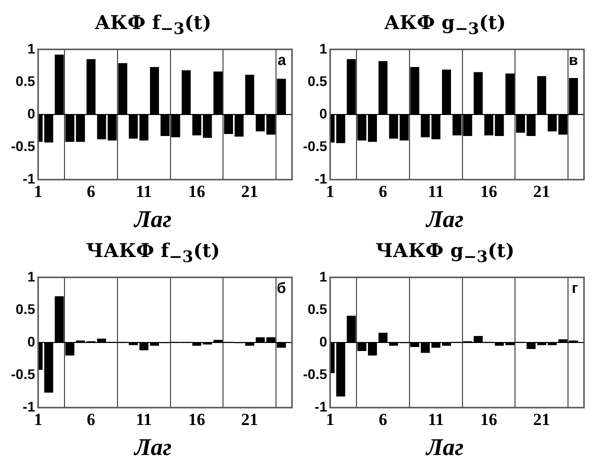  Describe the element at coordinates (281, 289) in the screenshot. I see `annotation: б` at that location.